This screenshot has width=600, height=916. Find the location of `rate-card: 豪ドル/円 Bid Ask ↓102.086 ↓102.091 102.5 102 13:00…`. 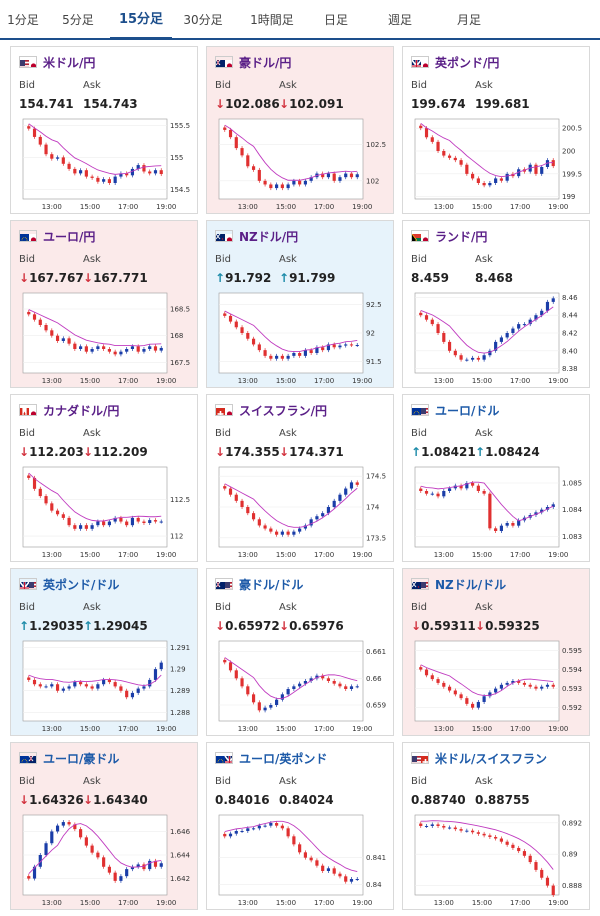

rate-card: 豪ドル/円 Bid Ask ↓102.086 ↓102.091 102.5 102 13:00… is located at coordinates (300, 130).